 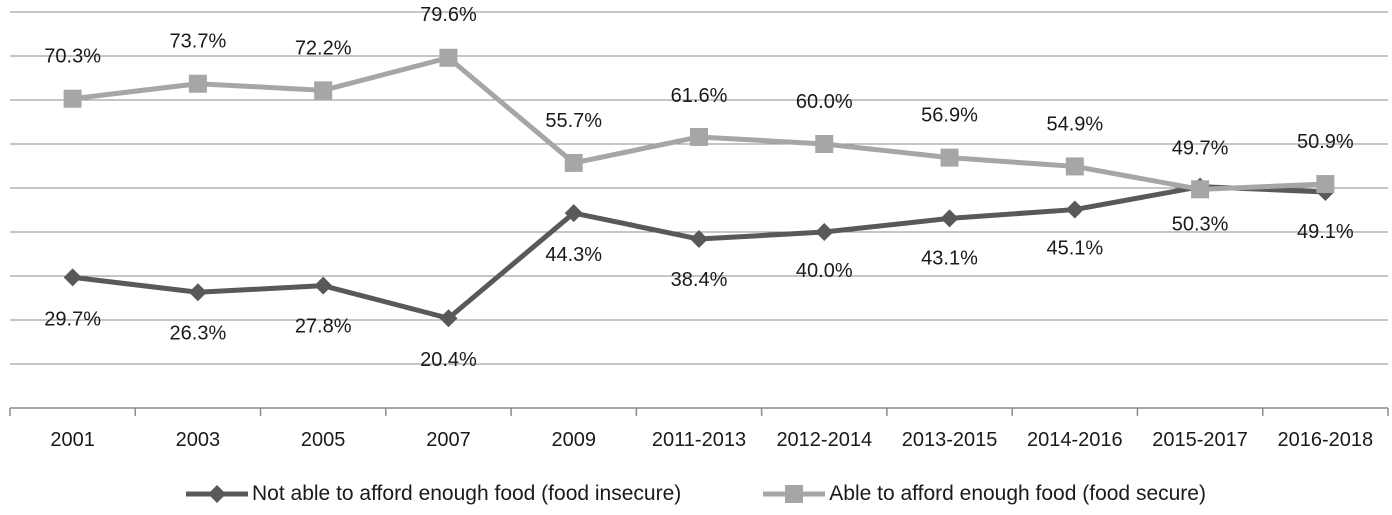 I want to click on x-tick-label: 2009, so click(x=573, y=440).